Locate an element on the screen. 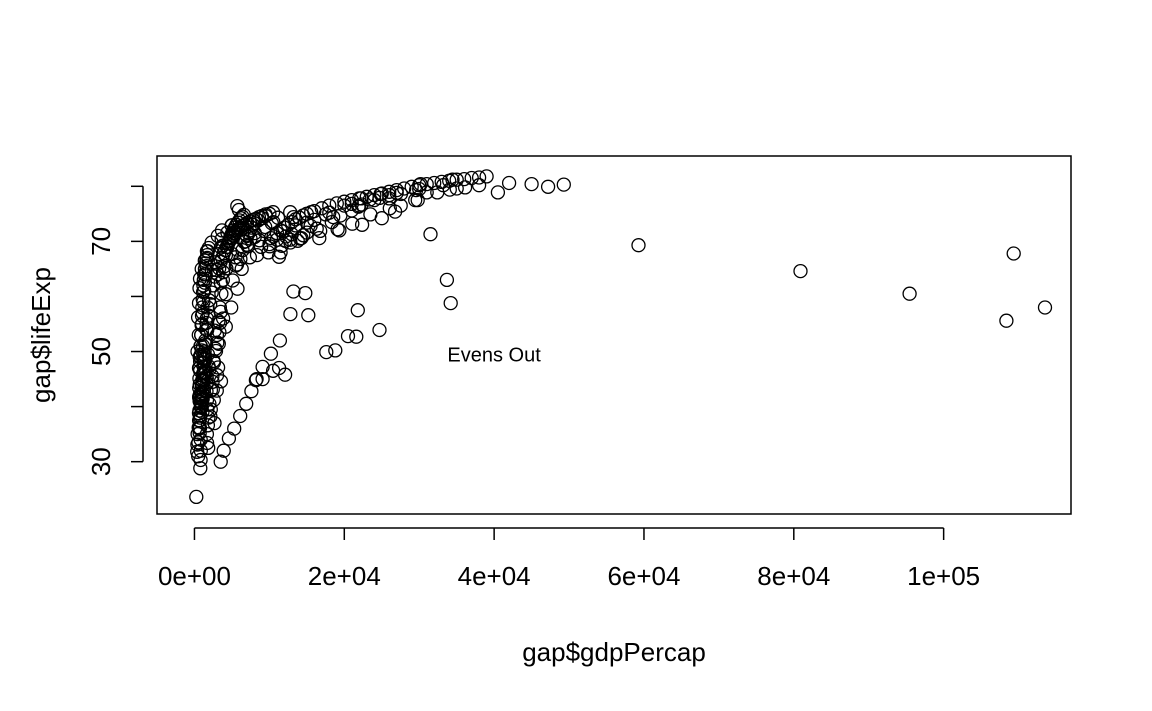 The image size is (1152, 711). y-tick-label: 50 is located at coordinates (101, 351).